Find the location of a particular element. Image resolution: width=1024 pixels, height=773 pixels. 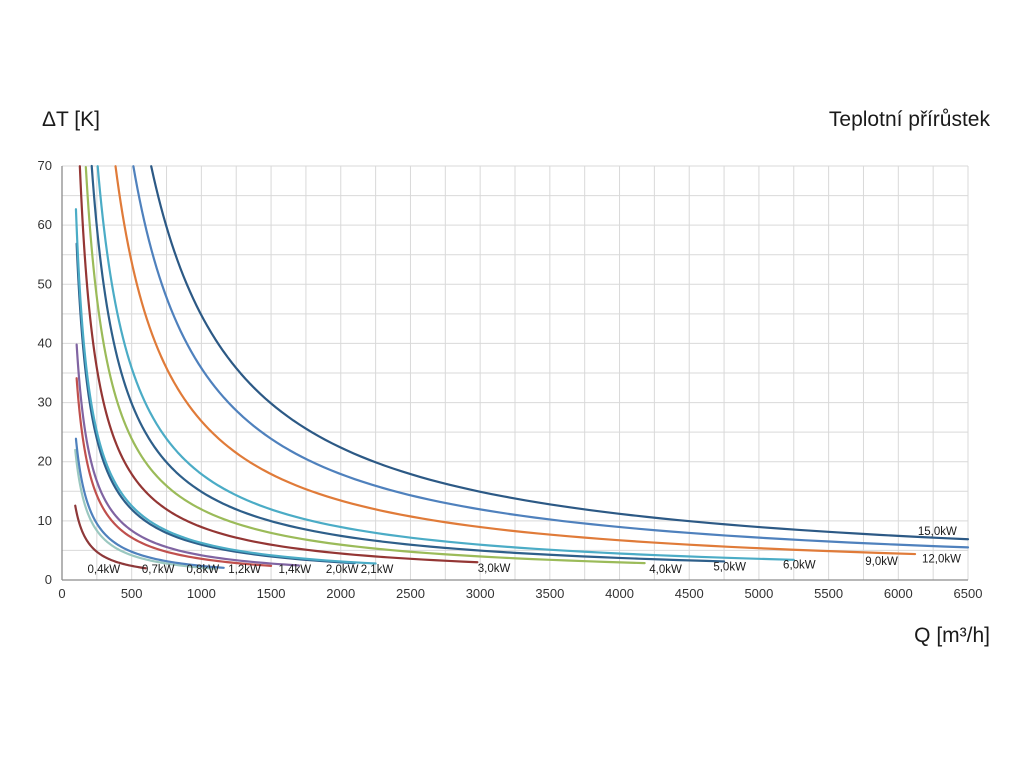

x-tick-label: 6000 is located at coordinates (898, 593).